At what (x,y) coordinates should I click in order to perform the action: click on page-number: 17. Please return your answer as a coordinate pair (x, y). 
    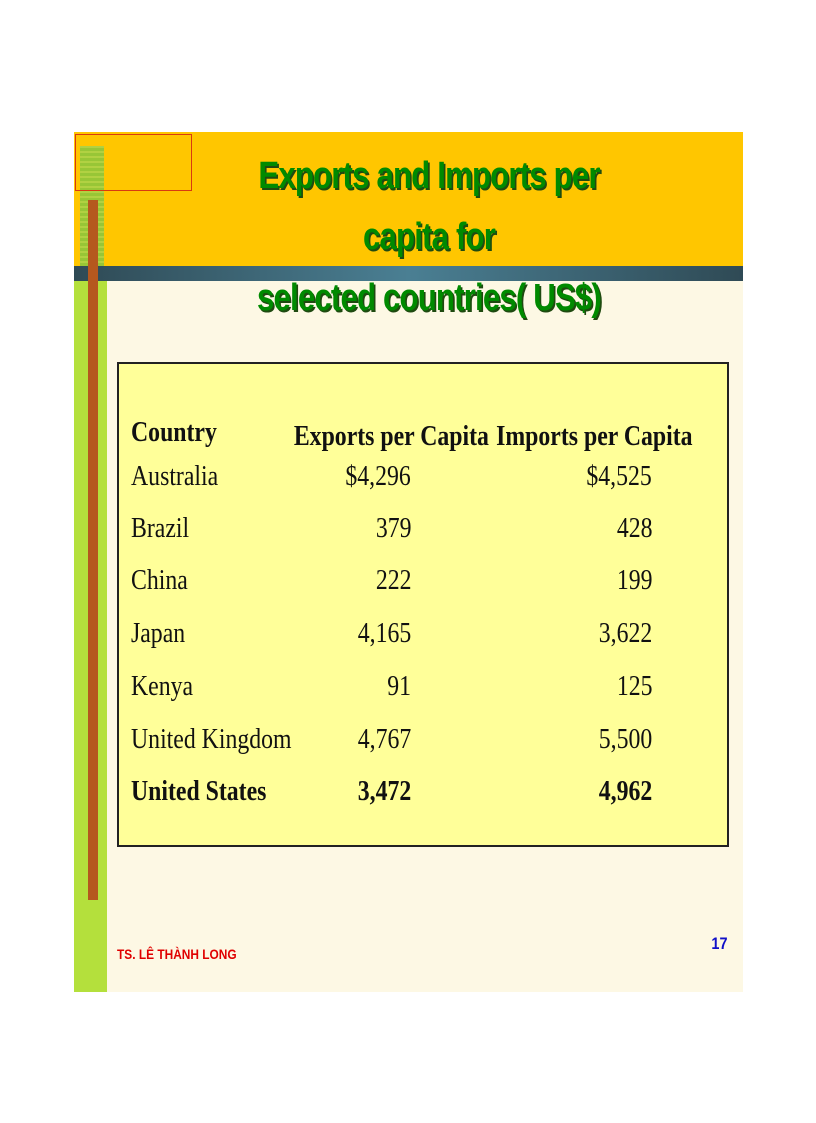
    Looking at the image, I should click on (719, 943).